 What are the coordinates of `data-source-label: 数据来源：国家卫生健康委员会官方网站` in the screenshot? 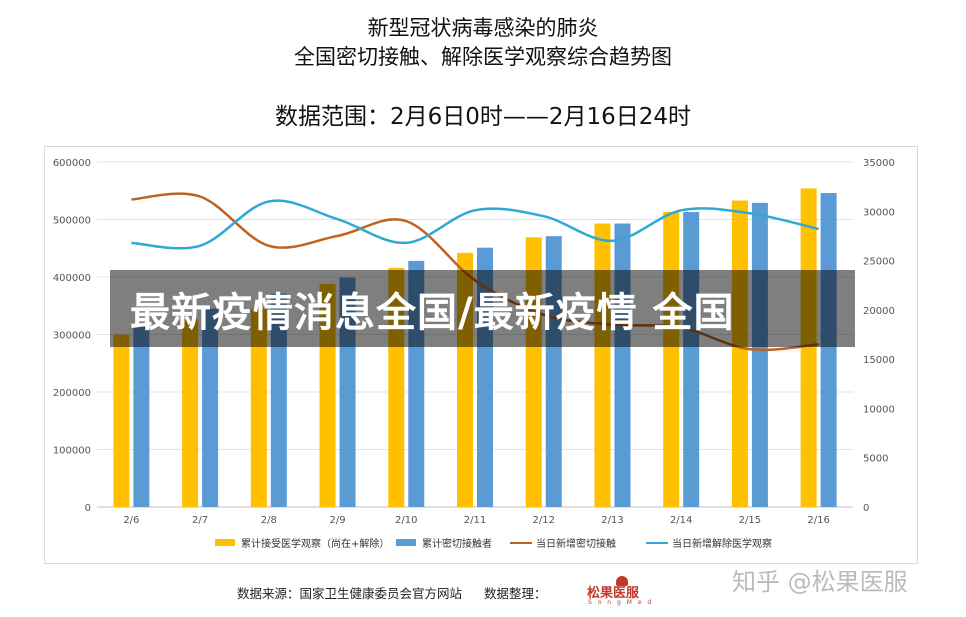 It's located at (350, 593).